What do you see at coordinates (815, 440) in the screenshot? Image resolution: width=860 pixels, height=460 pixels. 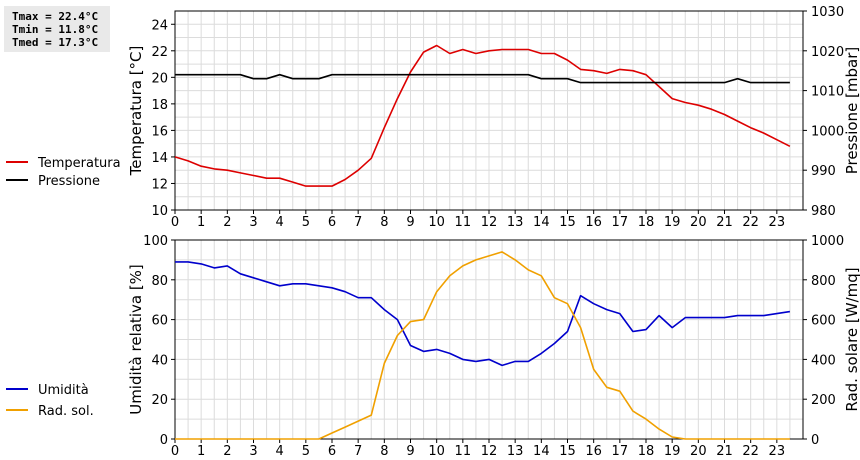 I see `y2-tick-label: 0` at bounding box center [815, 440].